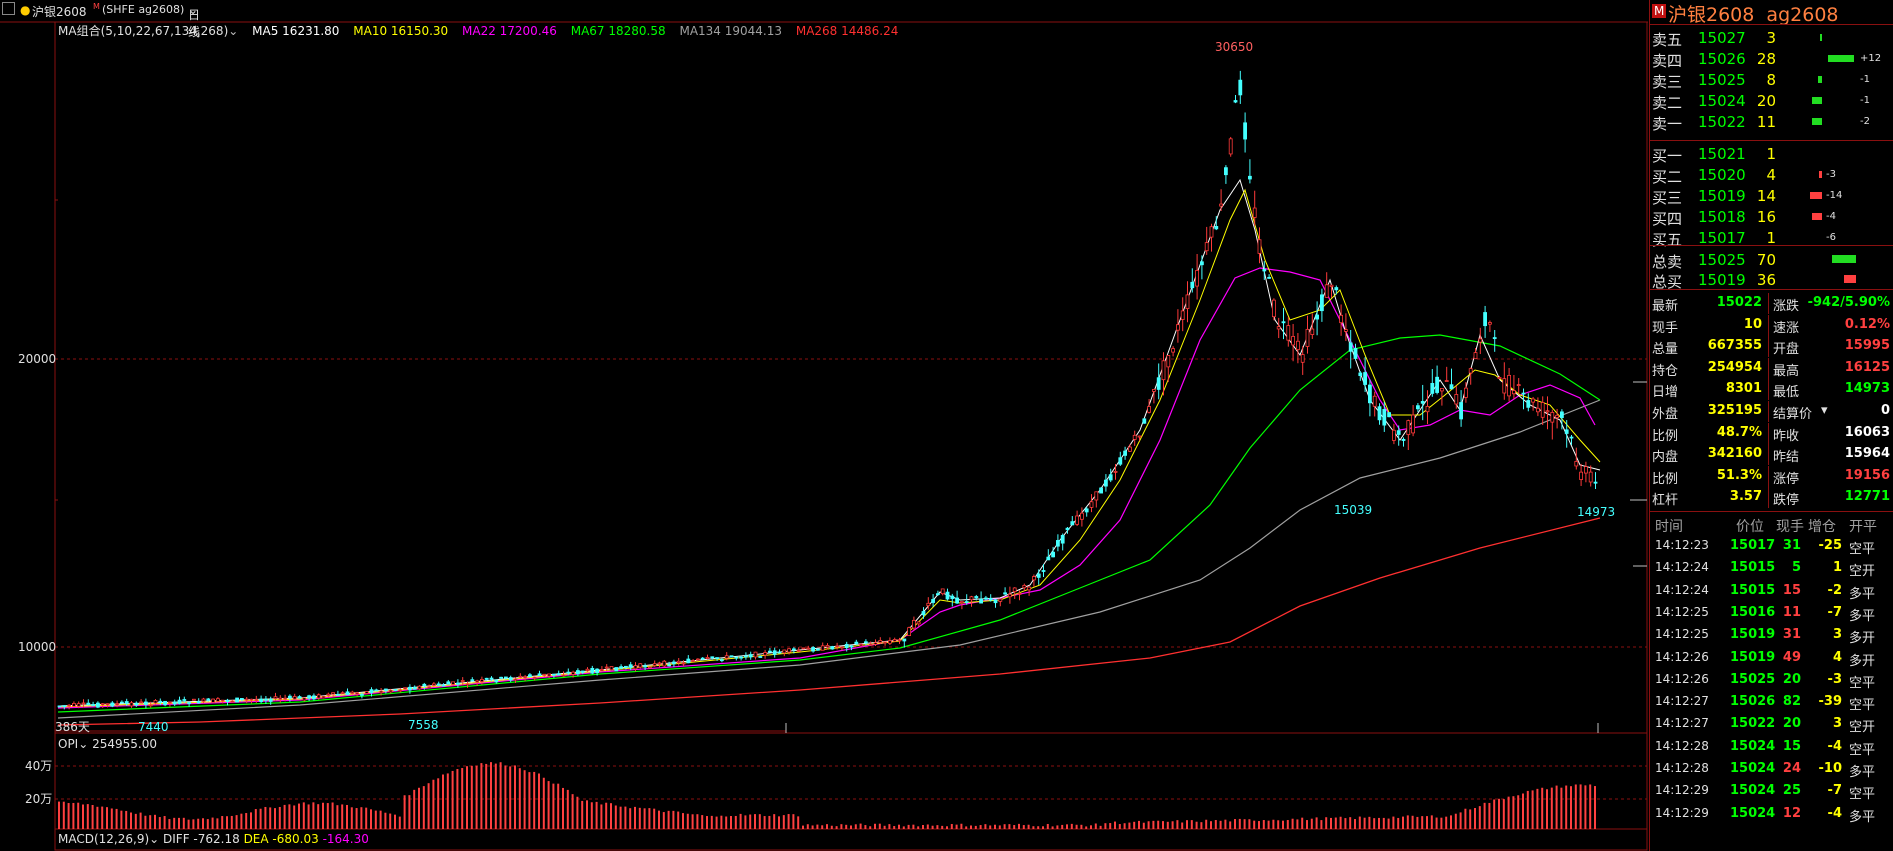 The image size is (1893, 851). What do you see at coordinates (107, 744) in the screenshot?
I see `opi-label: OPI⌄ 254955.00` at bounding box center [107, 744].